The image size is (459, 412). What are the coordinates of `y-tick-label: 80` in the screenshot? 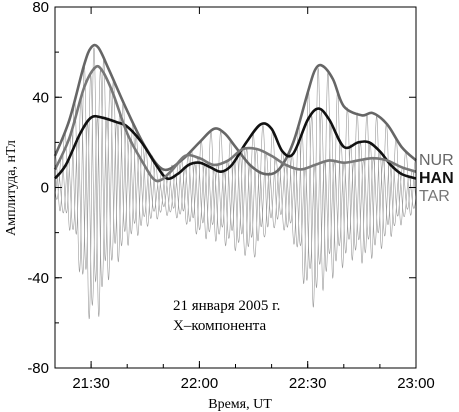 It's located at (40, 8).